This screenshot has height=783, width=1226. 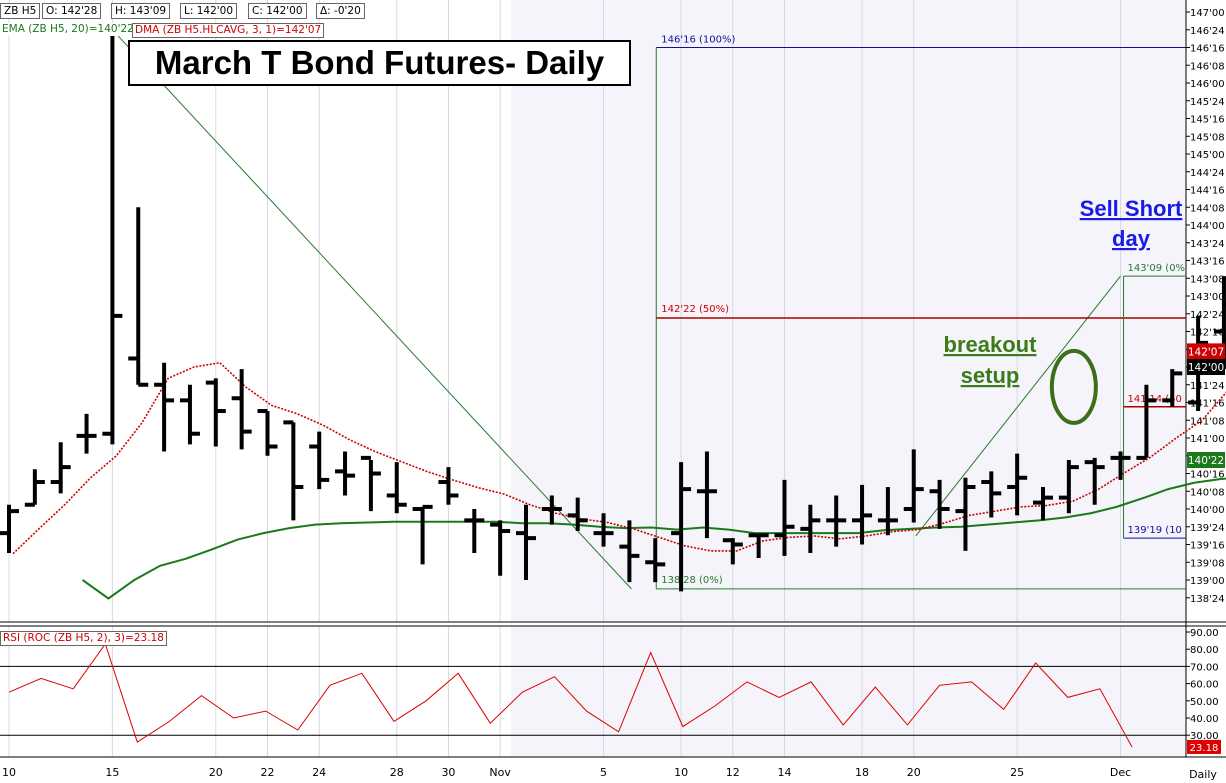 I want to click on rsi-label: RSI (ROC (ZB H5, 2), 3)=23.18, so click(x=83, y=638).